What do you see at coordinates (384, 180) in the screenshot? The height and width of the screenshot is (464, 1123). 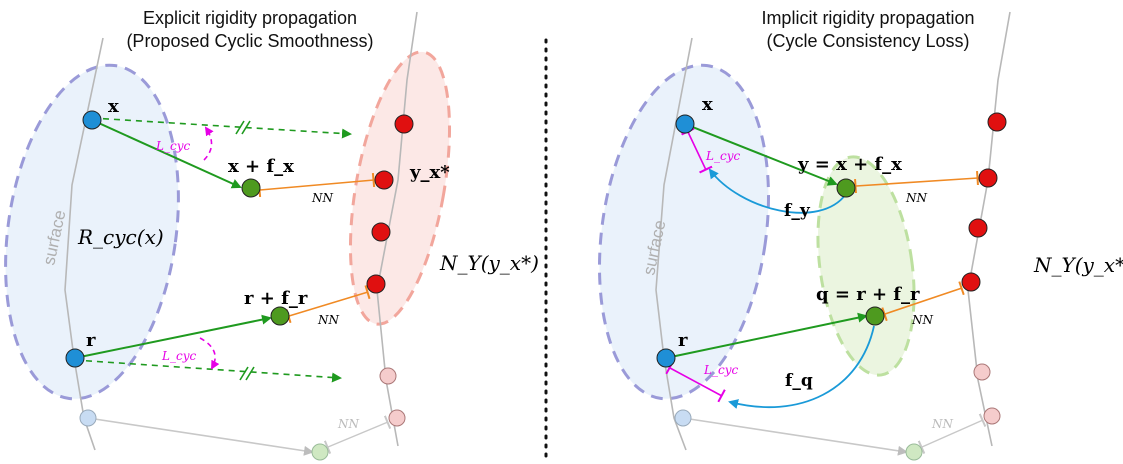 I see `target-point-y-star` at bounding box center [384, 180].